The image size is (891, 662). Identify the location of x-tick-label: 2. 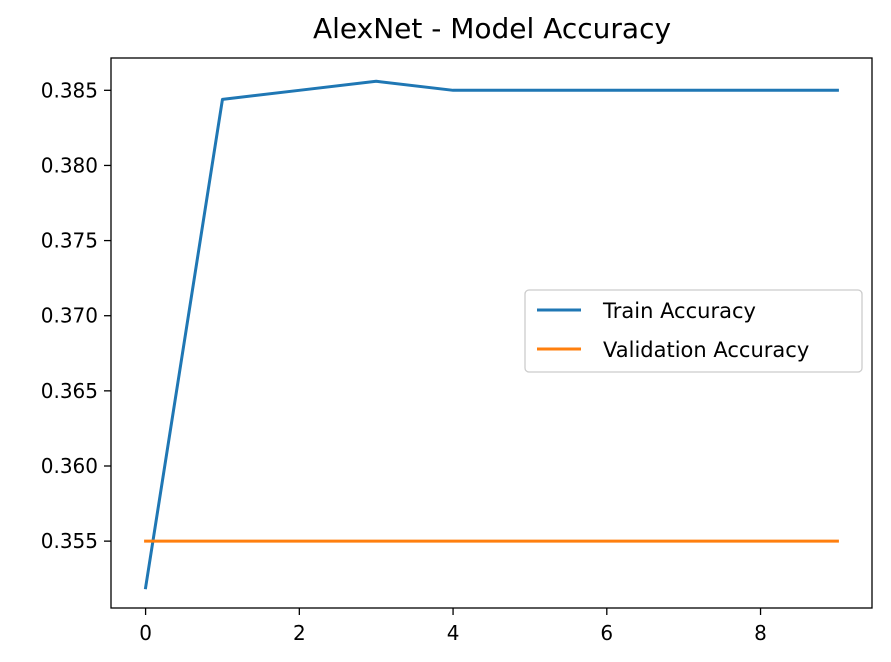
(299, 633).